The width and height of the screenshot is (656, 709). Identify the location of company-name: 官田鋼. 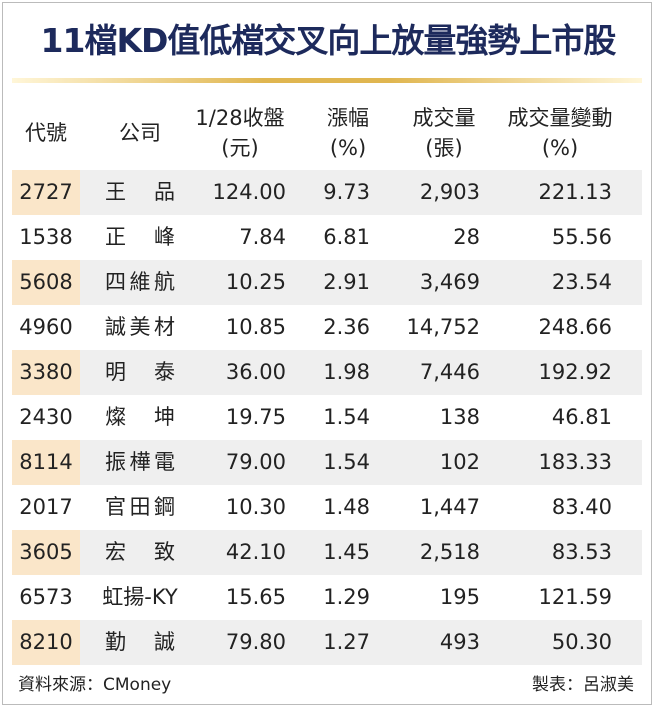
(140, 507).